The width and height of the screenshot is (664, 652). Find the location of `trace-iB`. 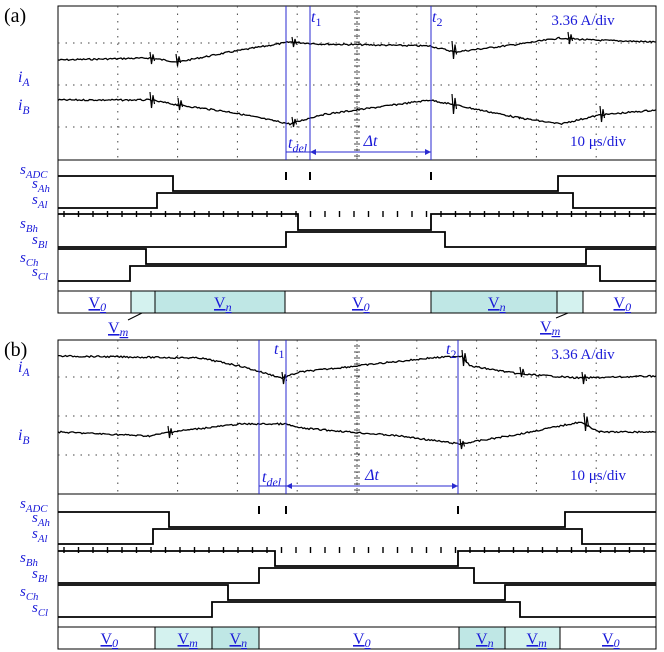

trace-iB is located at coordinates (356, 112).